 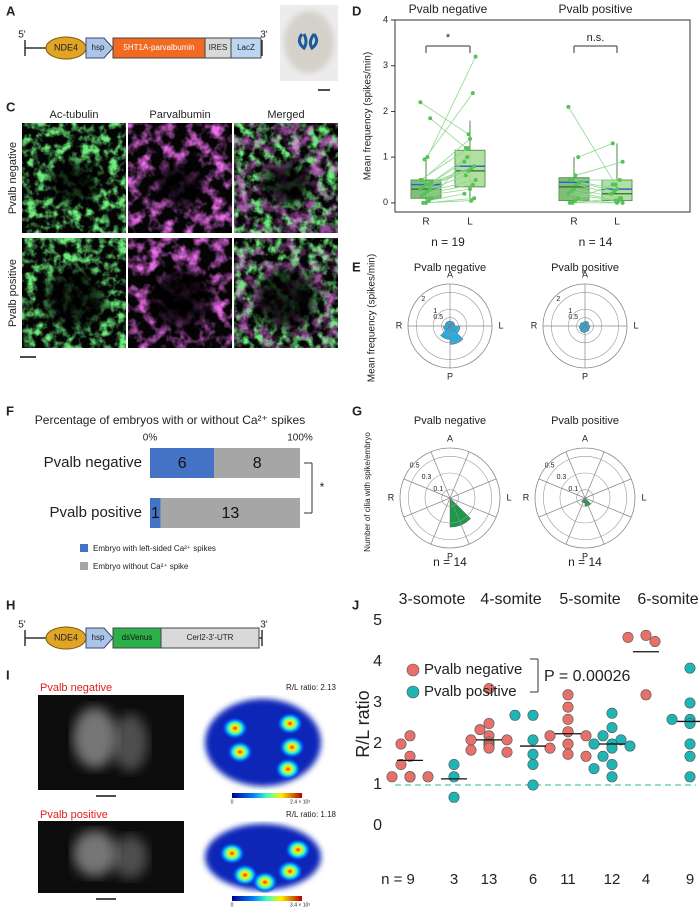 What do you see at coordinates (367, 492) in the screenshot?
I see `y-axis-label: Number of cilia with spike/embryo` at bounding box center [367, 492].